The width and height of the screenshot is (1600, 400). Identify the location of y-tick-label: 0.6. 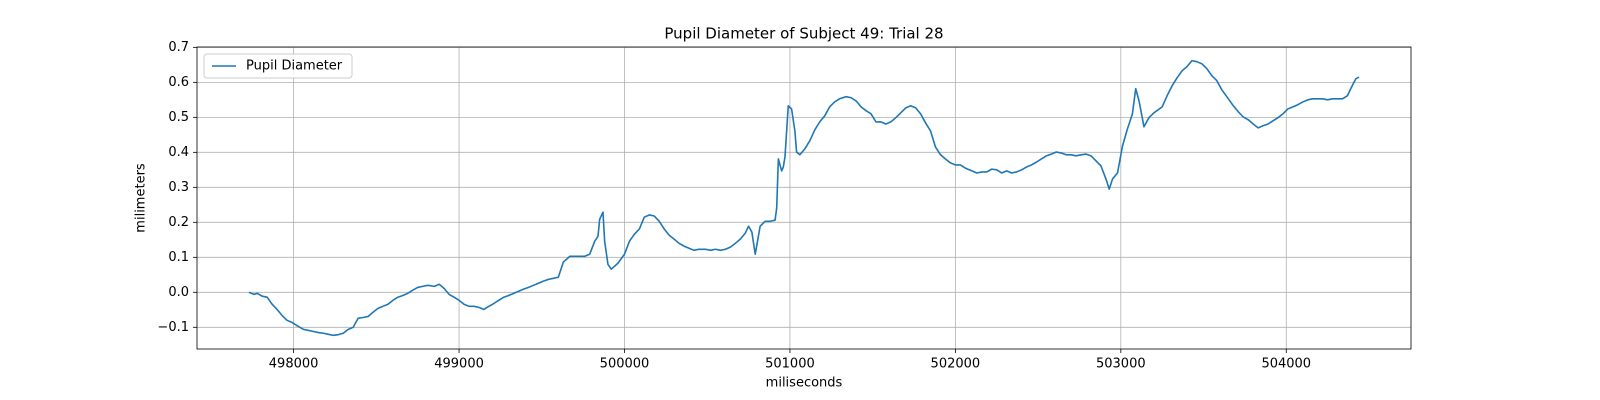
(178, 82).